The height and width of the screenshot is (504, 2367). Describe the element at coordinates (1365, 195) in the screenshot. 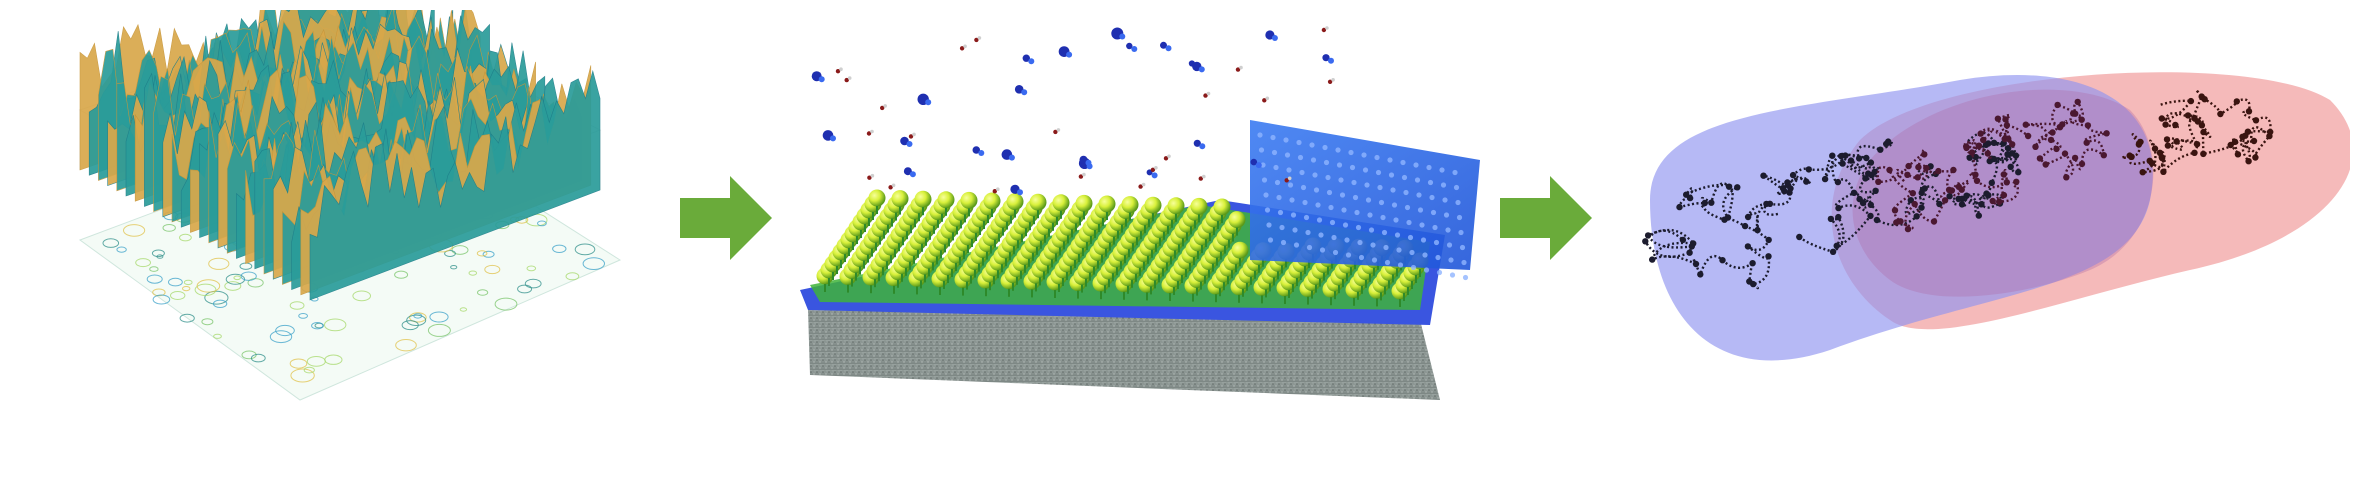

I see `blue-plate` at that location.